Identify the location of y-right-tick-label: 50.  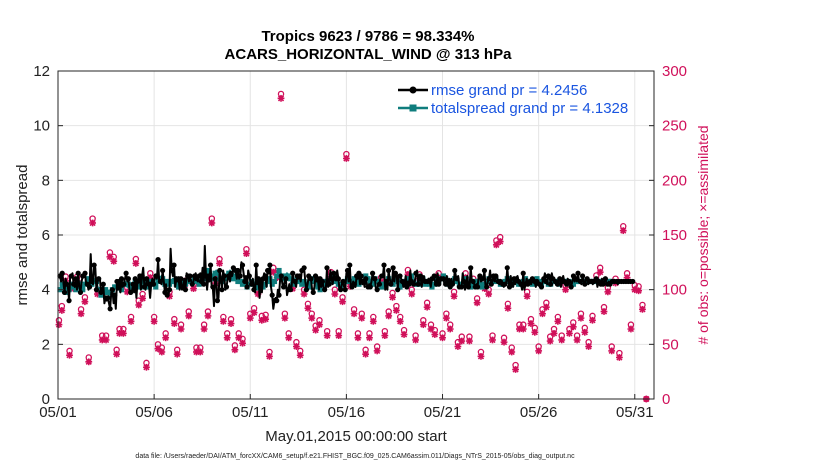
(670, 344).